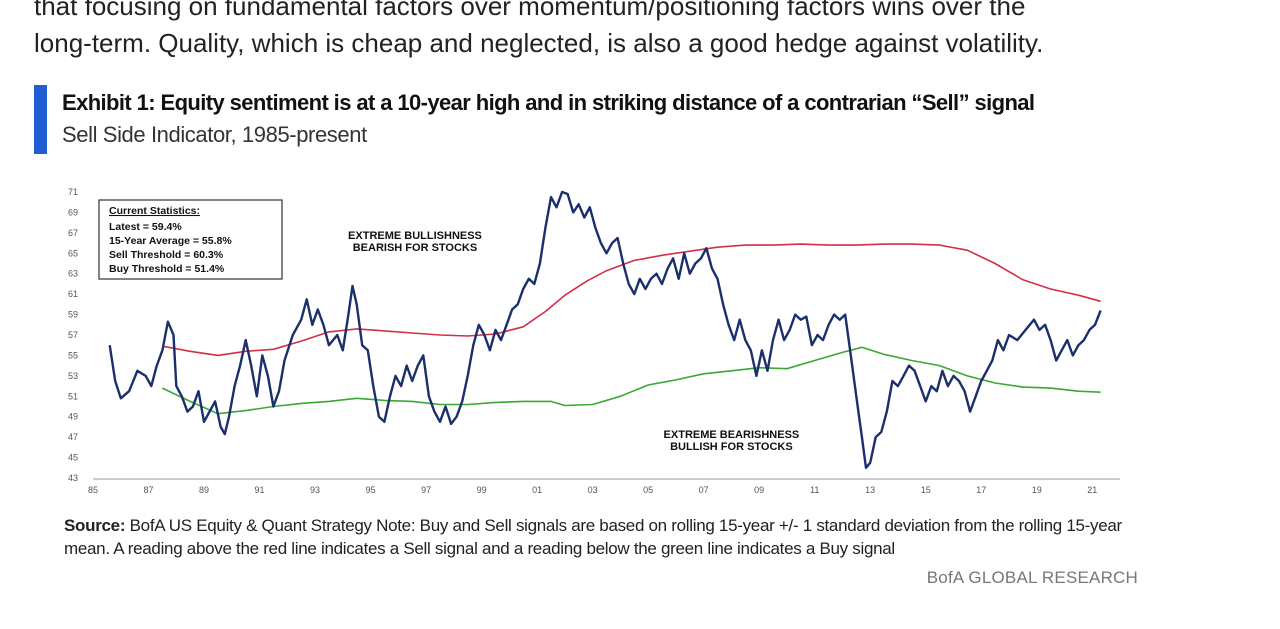 Image resolution: width=1280 pixels, height=629 pixels. Describe the element at coordinates (93, 490) in the screenshot. I see `x-tick-label-0: 85` at that location.